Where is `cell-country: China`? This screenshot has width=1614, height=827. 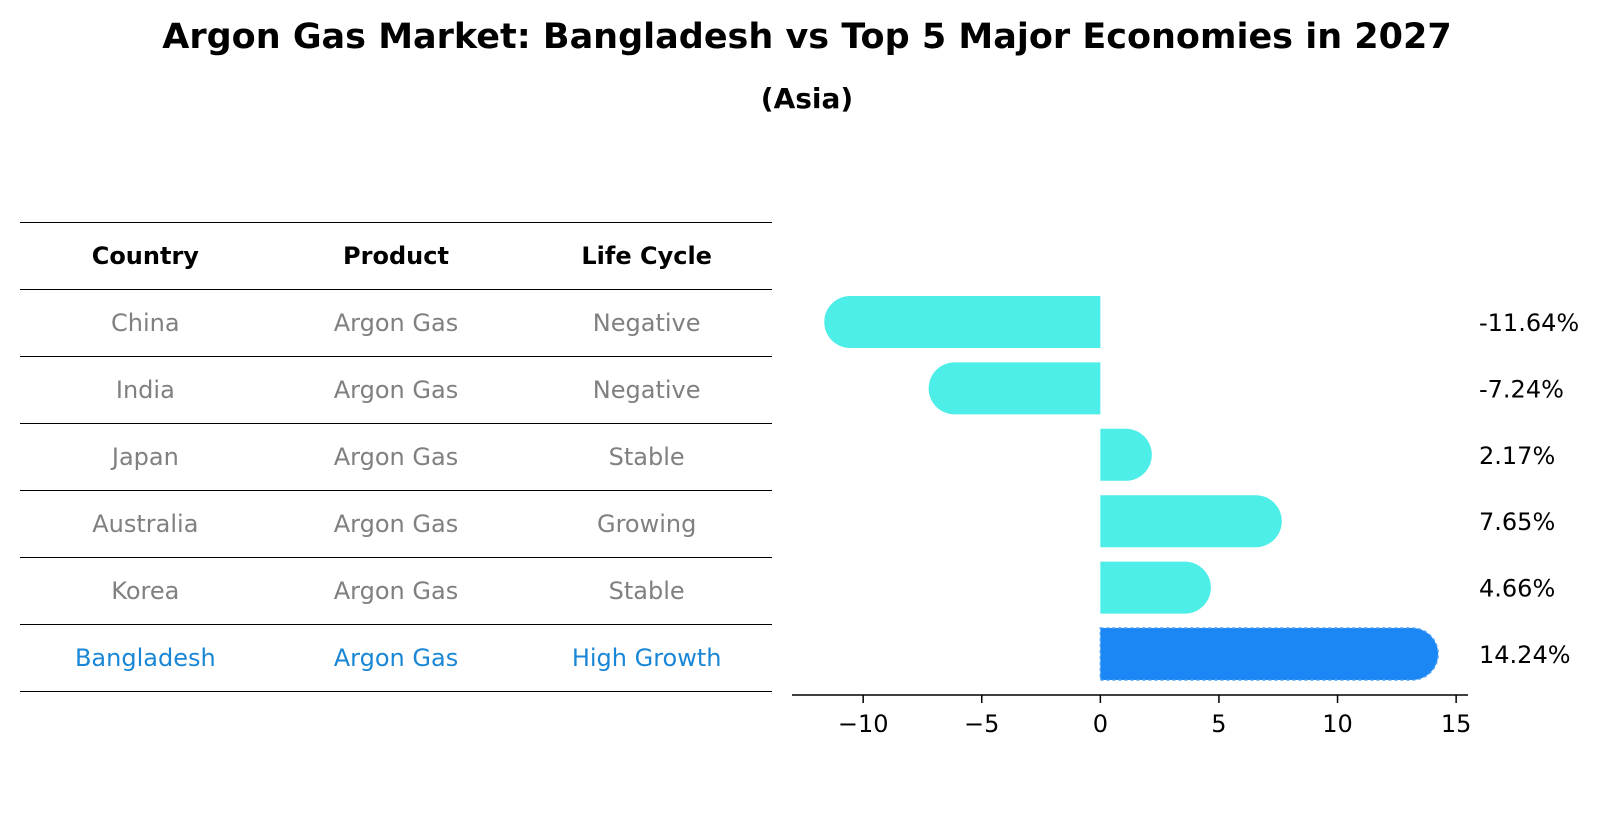 cell-country: China is located at coordinates (145, 323).